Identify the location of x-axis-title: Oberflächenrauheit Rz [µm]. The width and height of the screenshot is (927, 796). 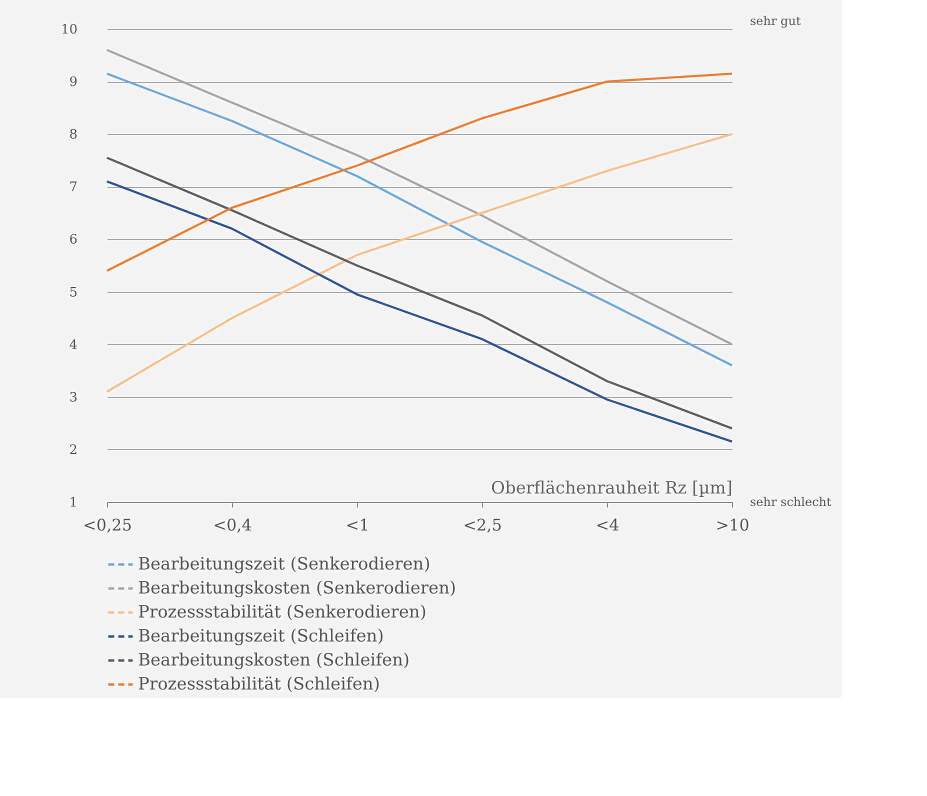
(611, 488).